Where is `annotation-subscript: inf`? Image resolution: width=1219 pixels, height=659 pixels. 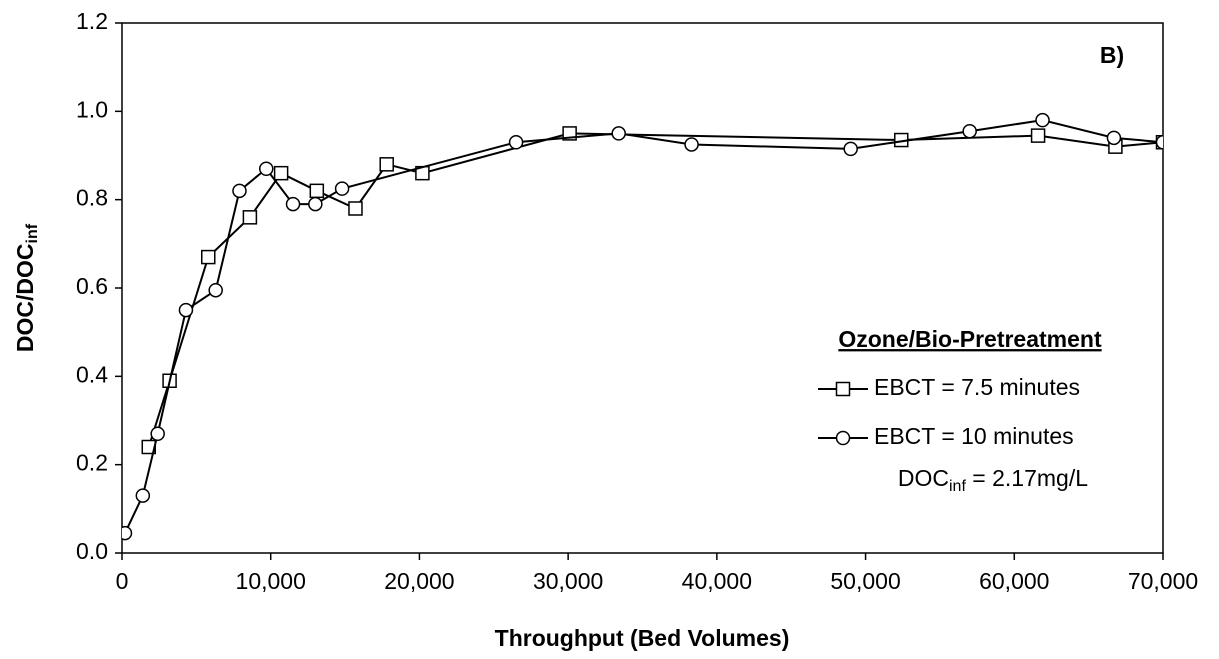 annotation-subscript: inf is located at coordinates (957, 486).